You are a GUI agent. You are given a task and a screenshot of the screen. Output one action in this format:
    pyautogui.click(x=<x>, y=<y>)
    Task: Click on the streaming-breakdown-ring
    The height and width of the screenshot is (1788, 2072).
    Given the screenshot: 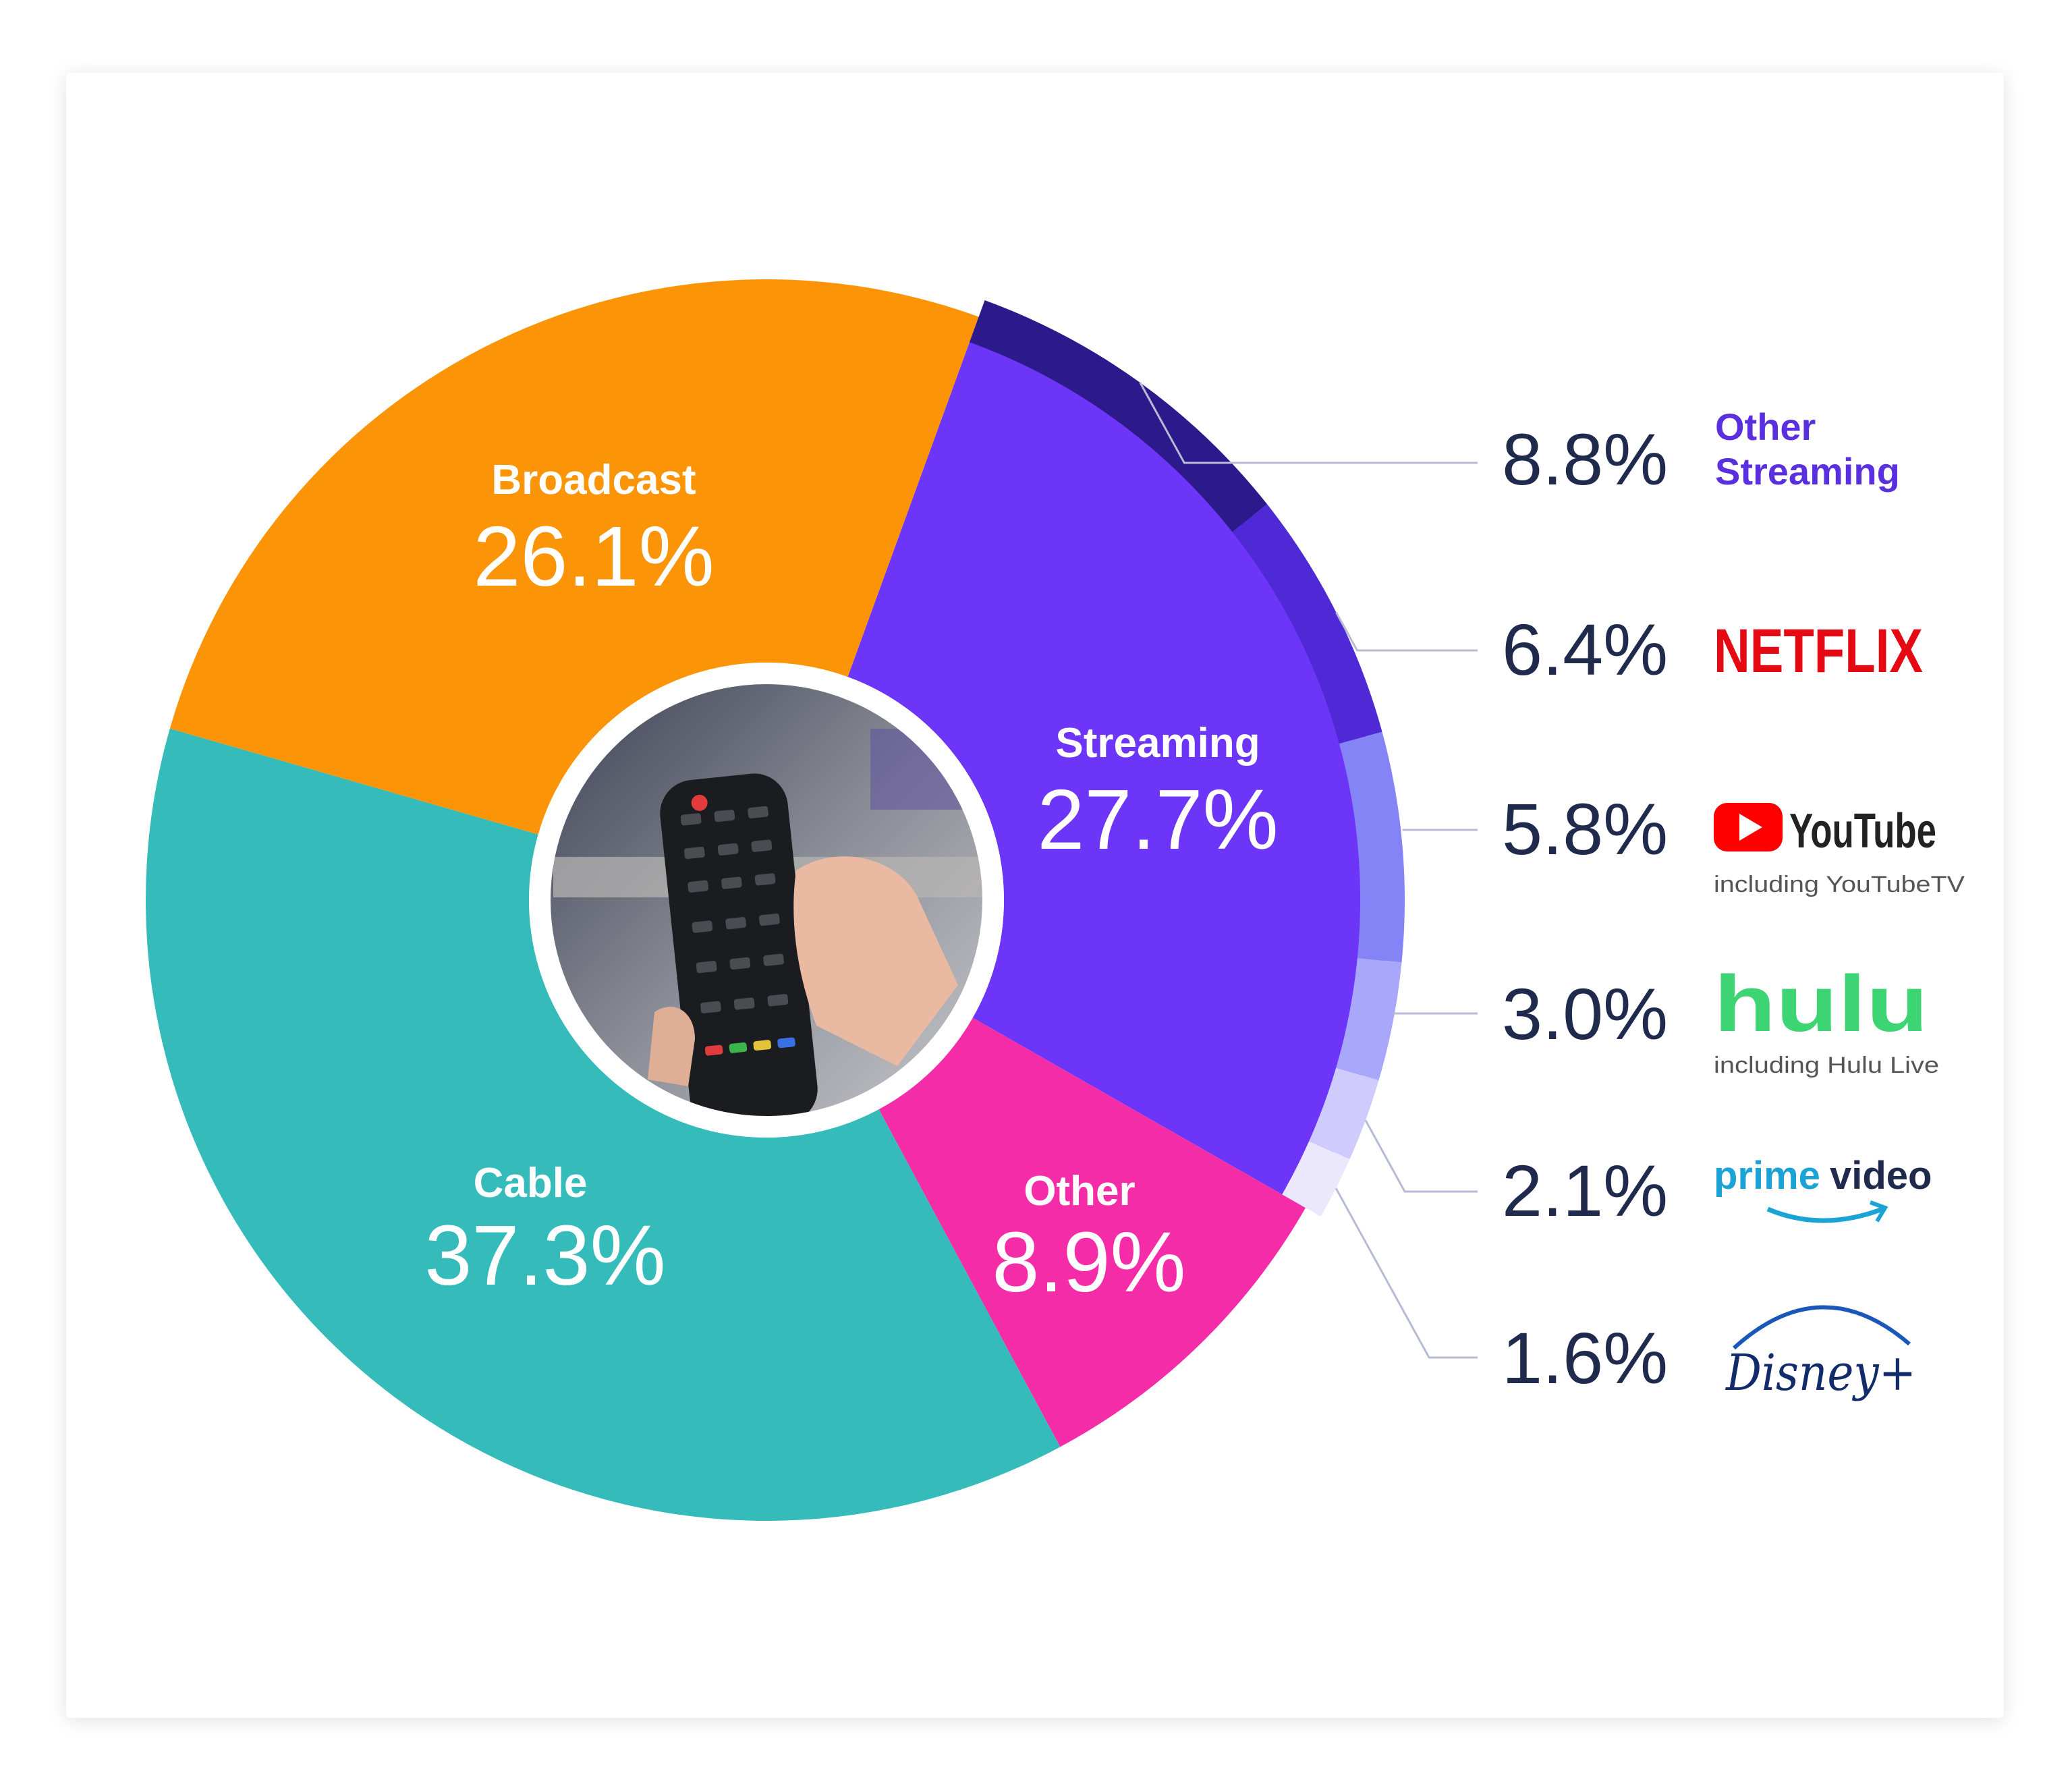 What is the action you would take?
    pyautogui.click(x=1187, y=758)
    